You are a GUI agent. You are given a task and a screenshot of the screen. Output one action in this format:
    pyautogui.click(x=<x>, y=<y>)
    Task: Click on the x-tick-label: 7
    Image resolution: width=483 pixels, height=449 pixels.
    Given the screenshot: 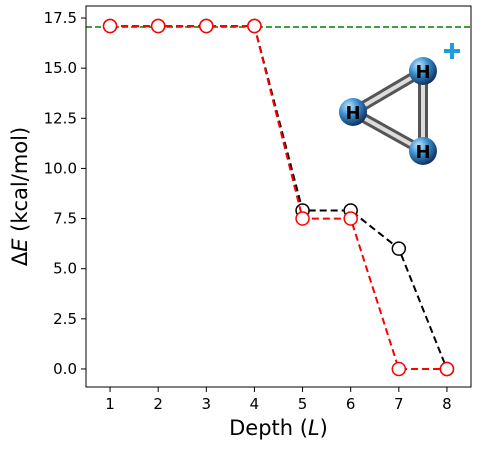 What is the action you would take?
    pyautogui.click(x=399, y=404)
    